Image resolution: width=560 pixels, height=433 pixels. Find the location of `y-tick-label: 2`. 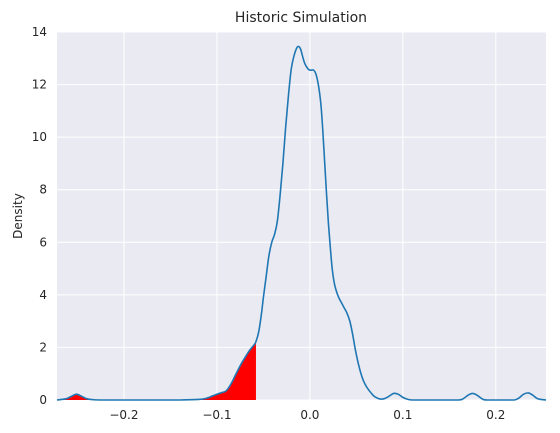

y-tick-label: 2 is located at coordinates (43, 347).